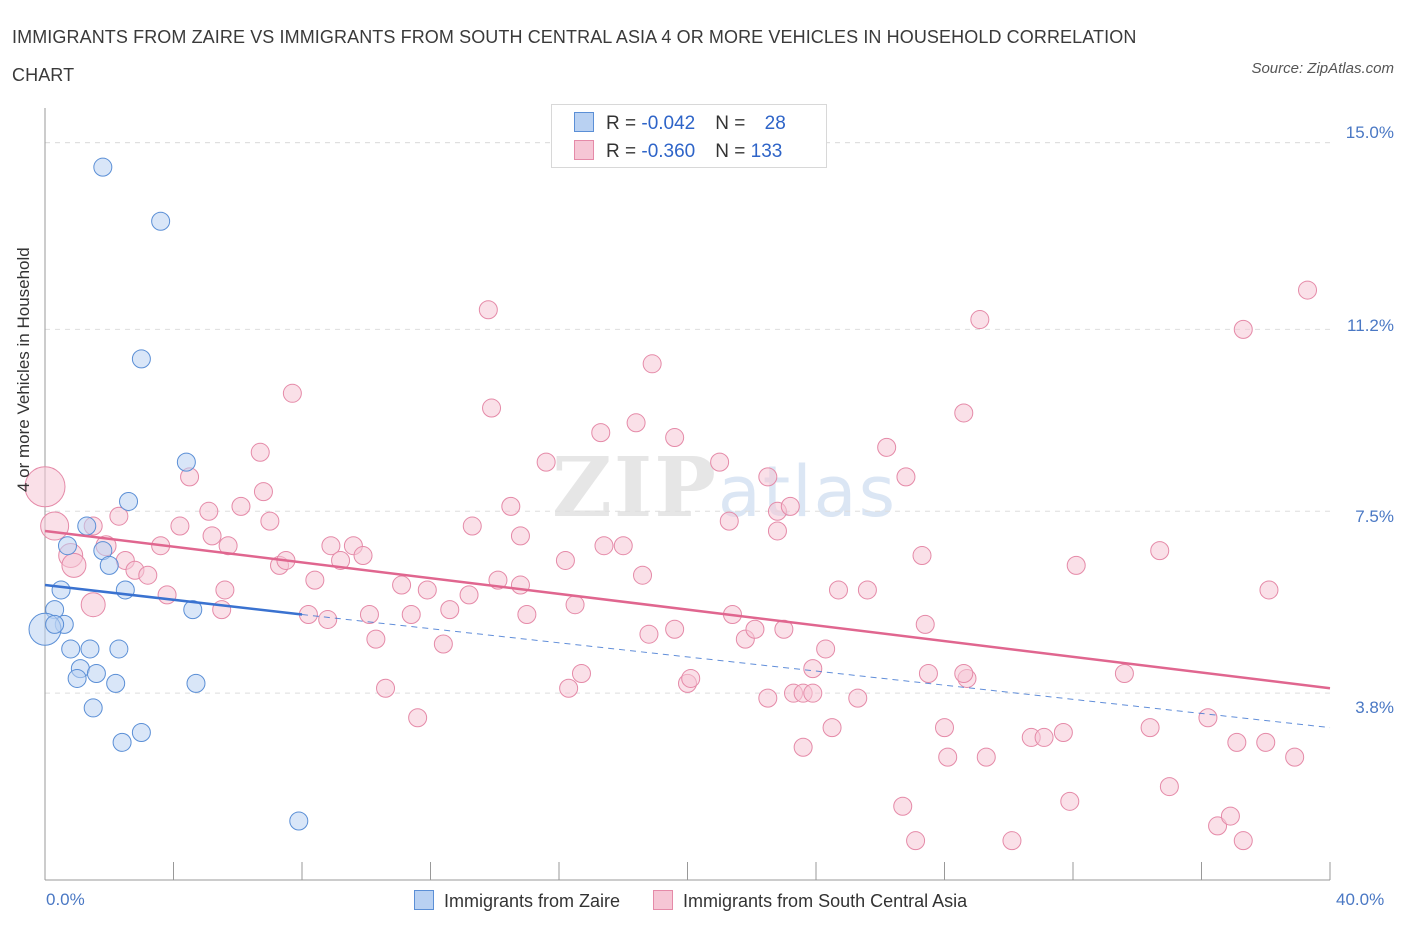 This screenshot has height=930, width=1406. I want to click on watermark-zip: ZIP, so click(635, 488).